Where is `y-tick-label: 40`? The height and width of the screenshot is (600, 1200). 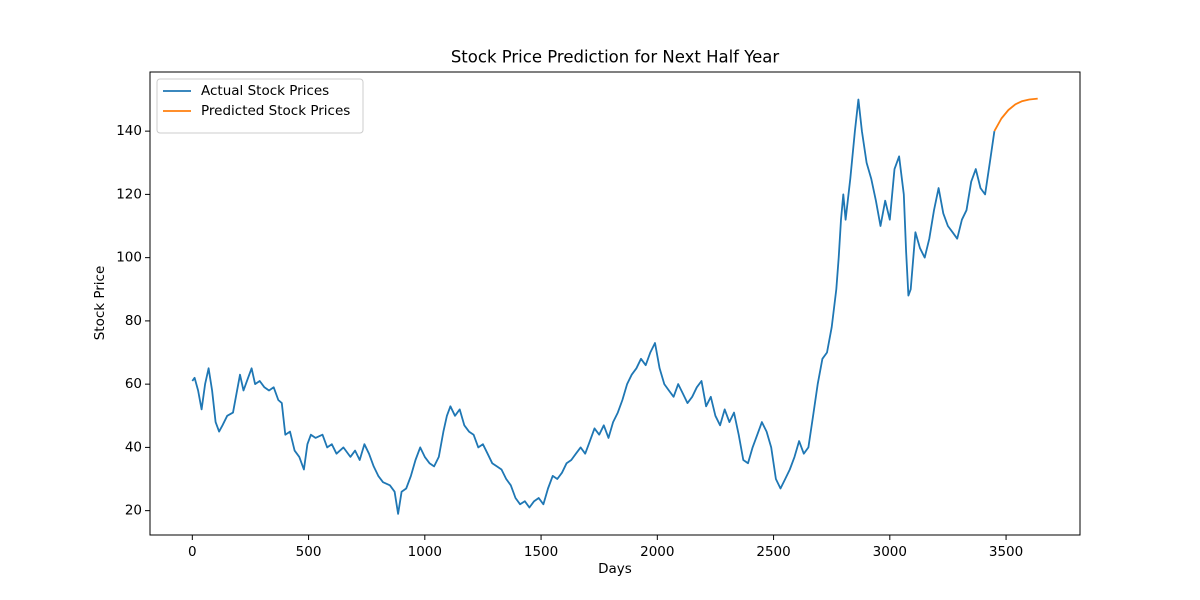
y-tick-label: 40 is located at coordinates (133, 447).